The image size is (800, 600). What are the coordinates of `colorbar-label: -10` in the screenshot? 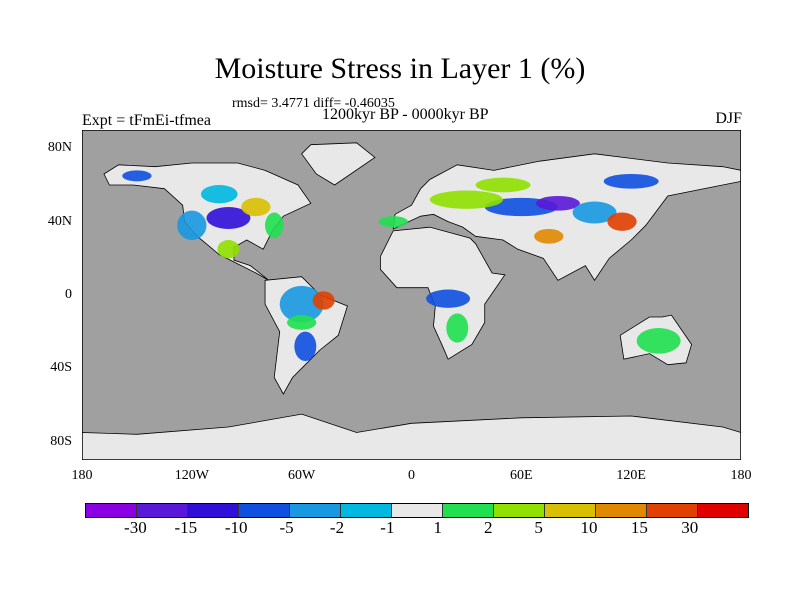 It's located at (236, 527).